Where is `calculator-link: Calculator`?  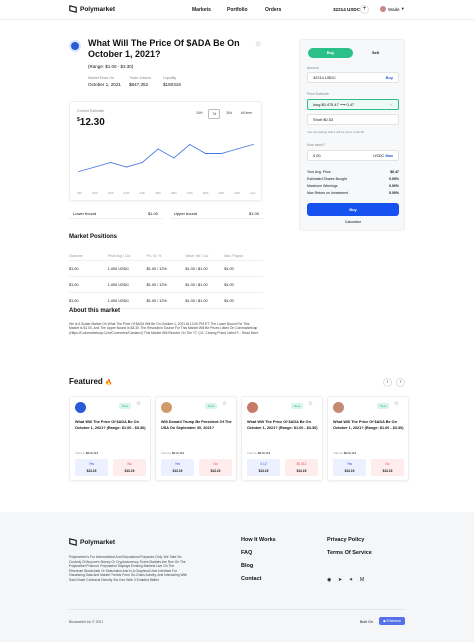 calculator-link: Calculator is located at coordinates (353, 222).